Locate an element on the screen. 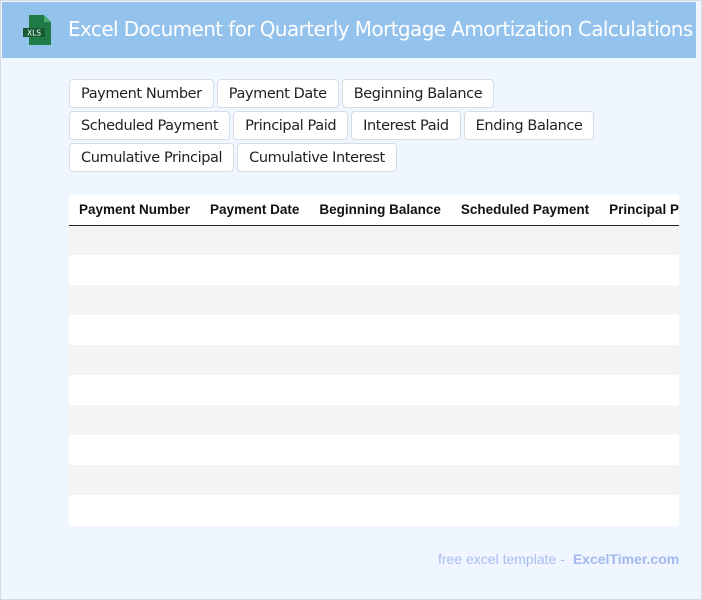  column-header: Payment Date is located at coordinates (255, 210).